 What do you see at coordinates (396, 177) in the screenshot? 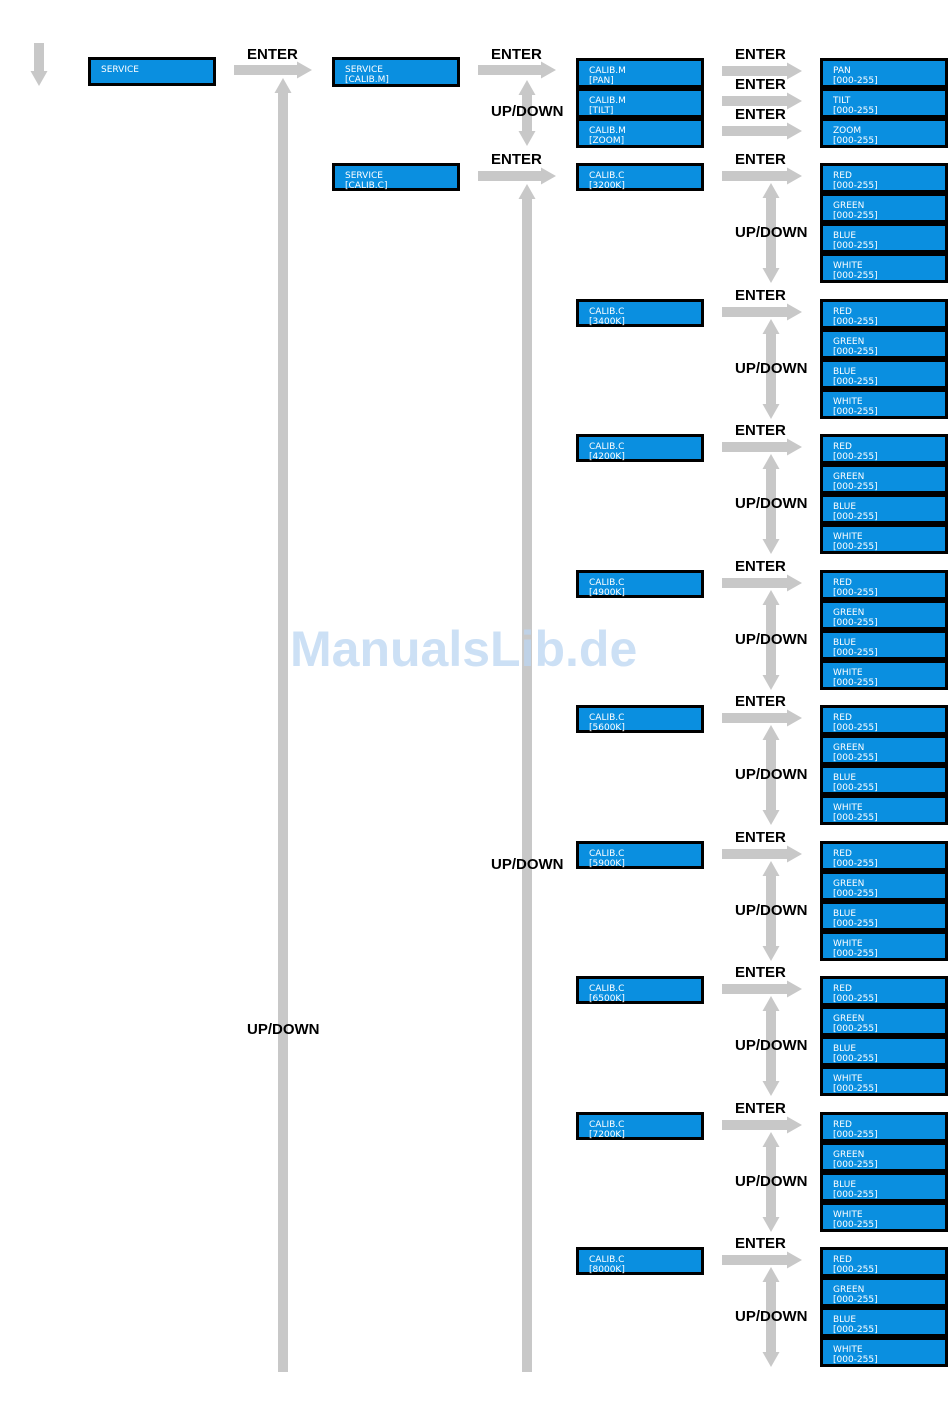
I see `box-service-calib-c: SERVICE [CALIB.C]` at bounding box center [396, 177].